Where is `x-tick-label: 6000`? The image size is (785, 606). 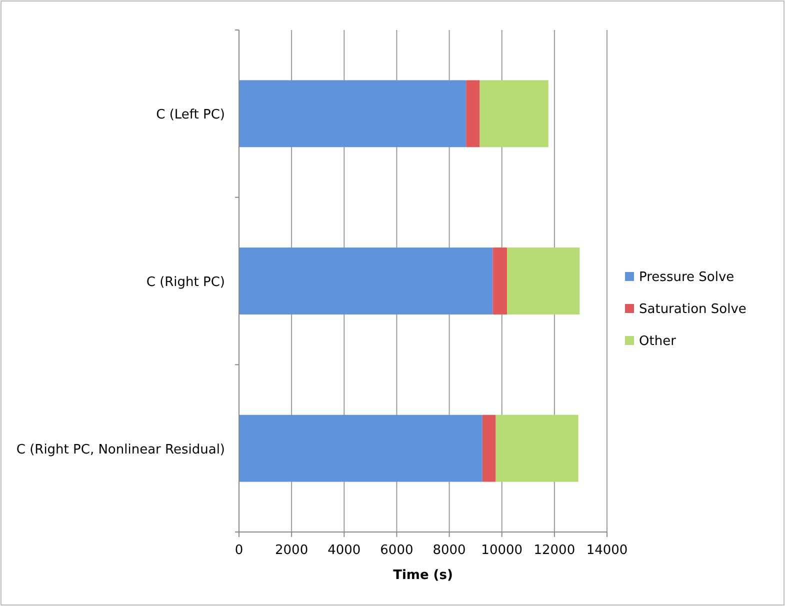
x-tick-label: 6000 is located at coordinates (397, 550).